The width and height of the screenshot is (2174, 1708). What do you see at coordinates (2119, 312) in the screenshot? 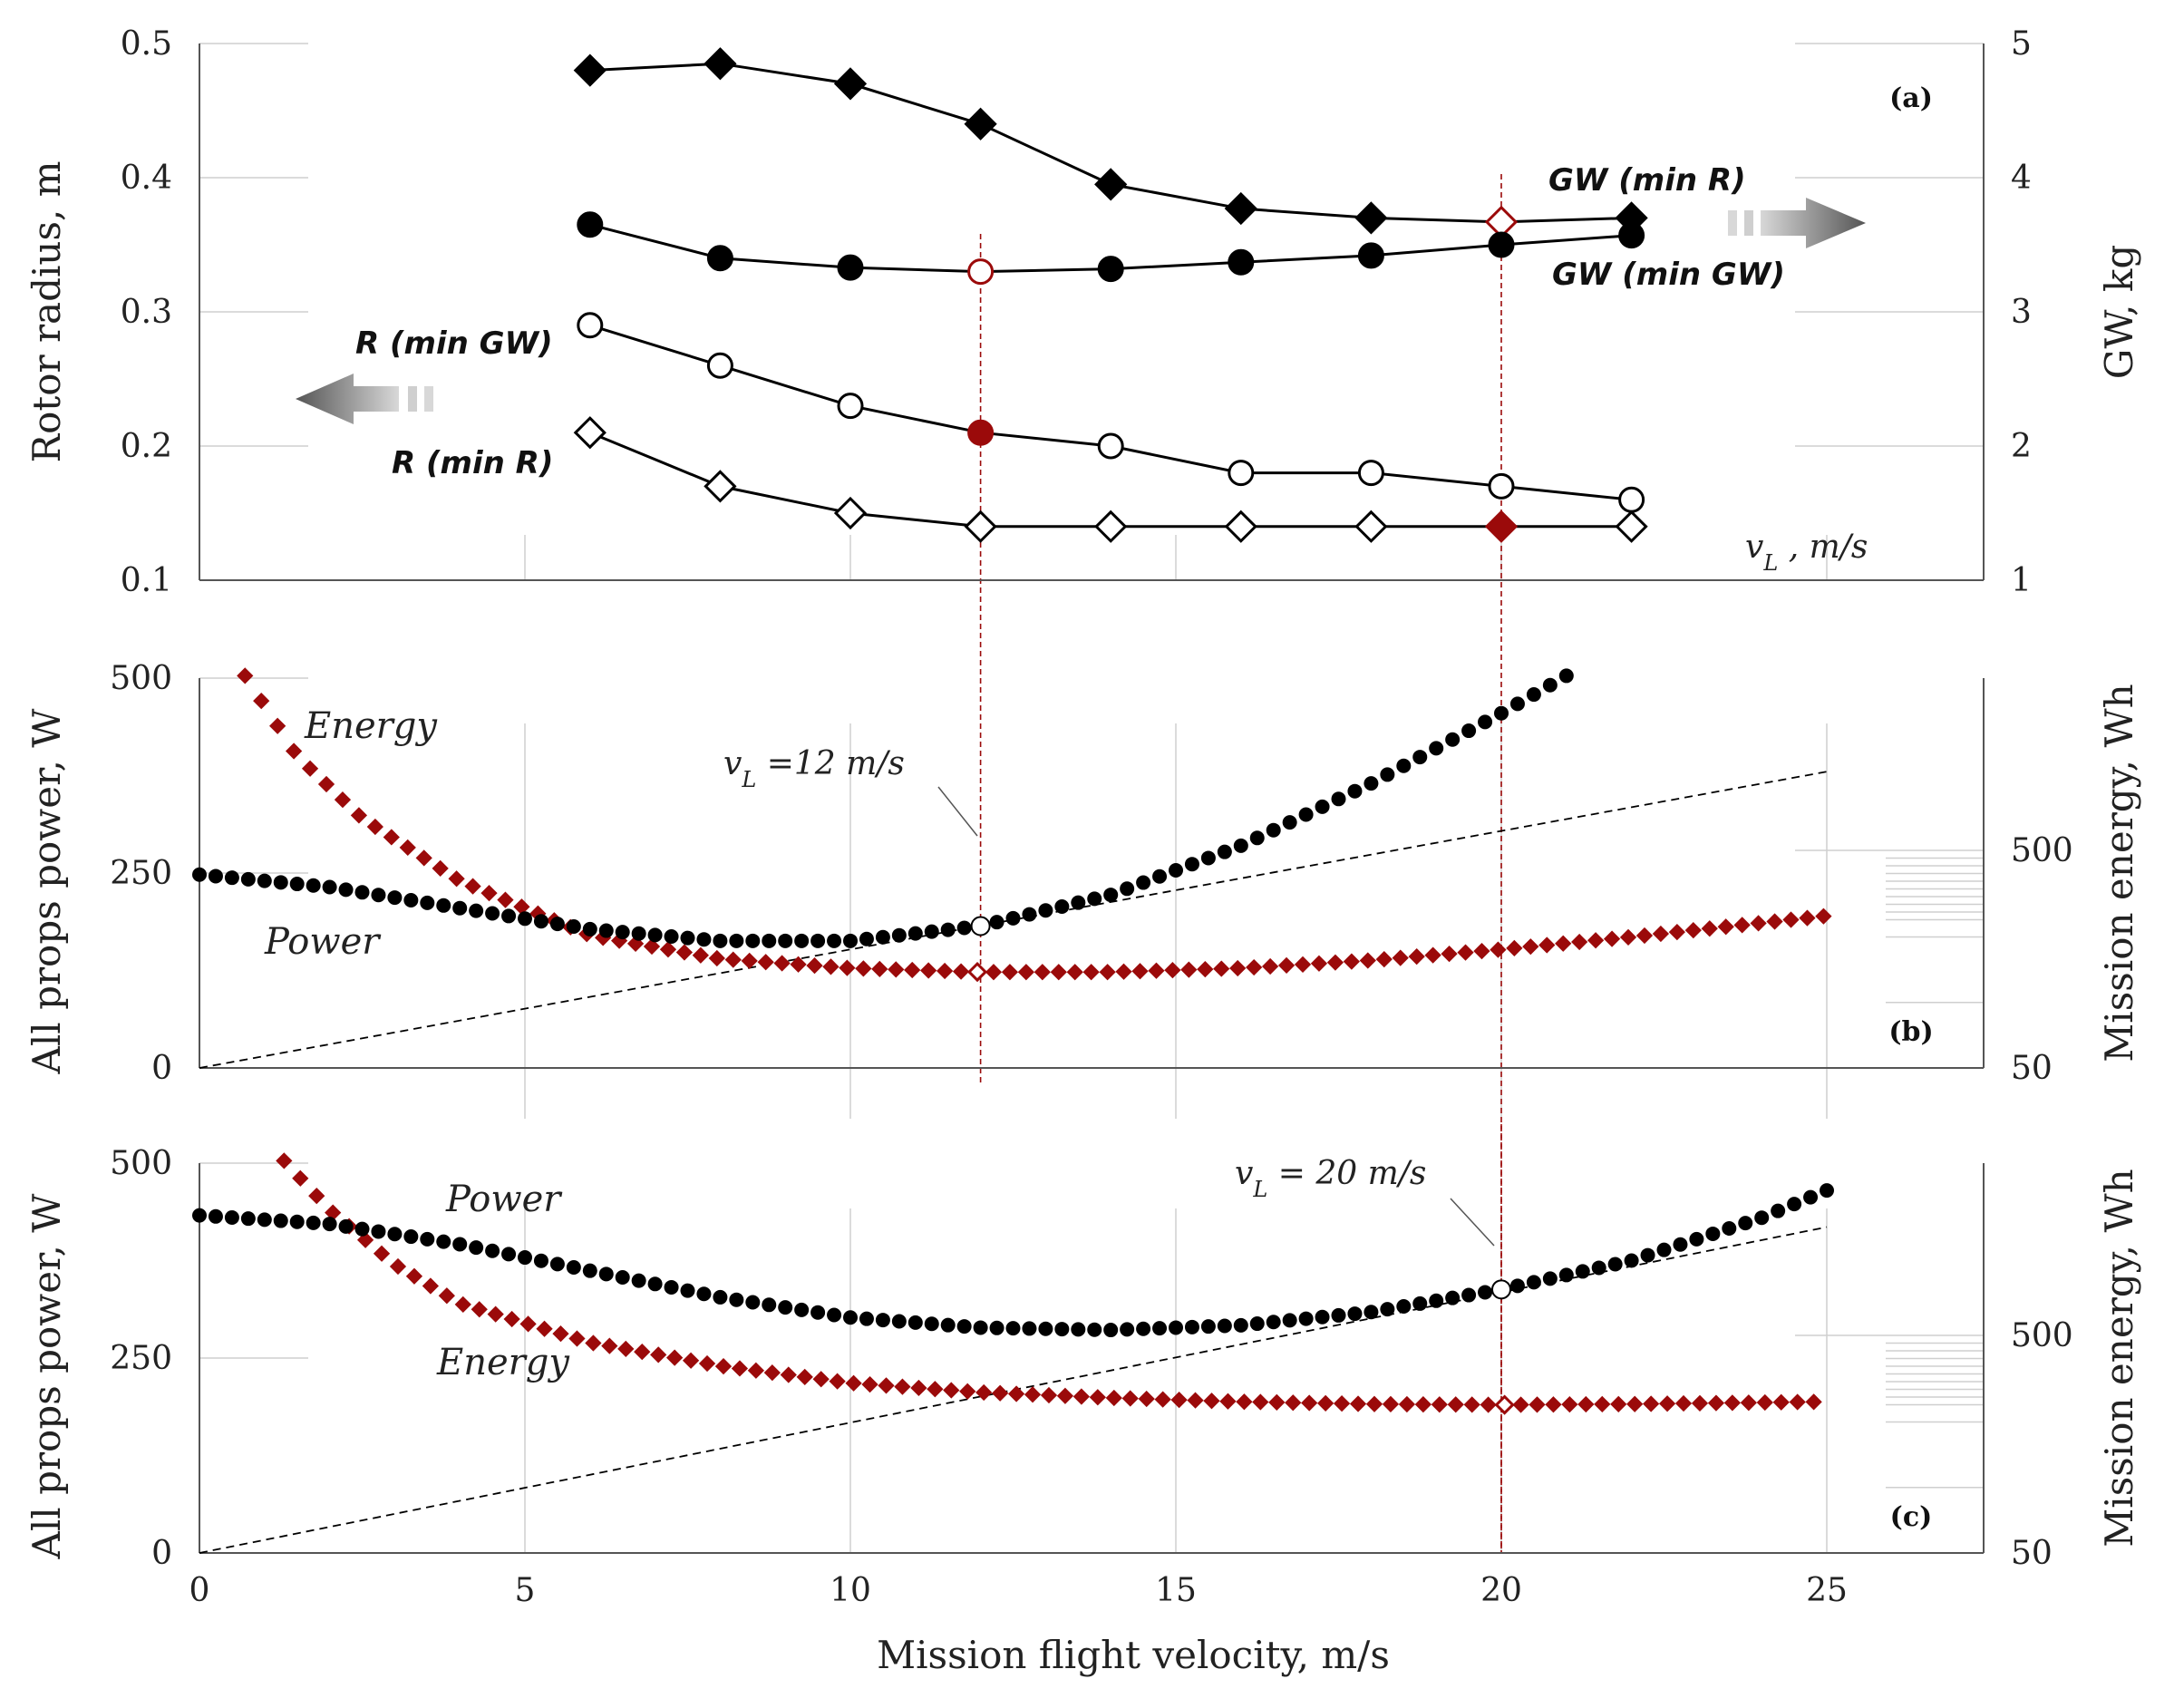
I see `y2-axis-title: GW, kg` at bounding box center [2119, 312].